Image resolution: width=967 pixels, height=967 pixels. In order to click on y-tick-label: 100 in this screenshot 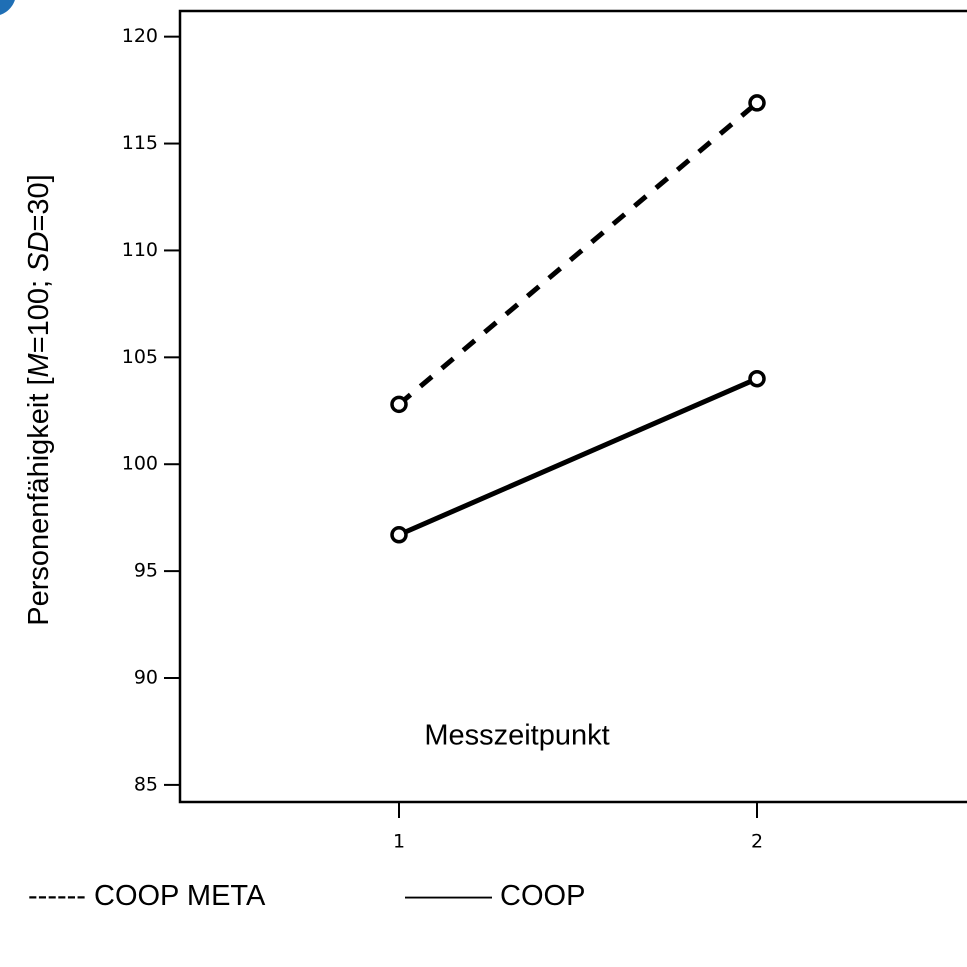, I will do `click(140, 464)`.